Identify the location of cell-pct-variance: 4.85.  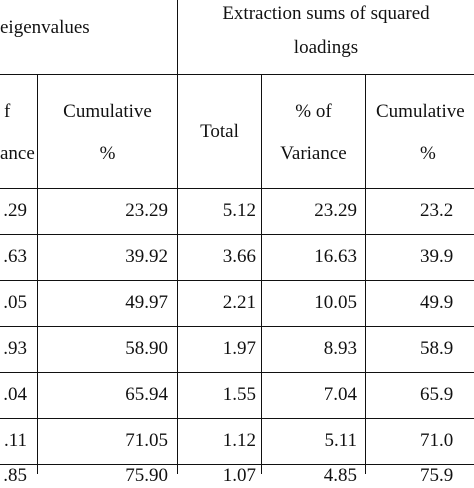
(340, 475).